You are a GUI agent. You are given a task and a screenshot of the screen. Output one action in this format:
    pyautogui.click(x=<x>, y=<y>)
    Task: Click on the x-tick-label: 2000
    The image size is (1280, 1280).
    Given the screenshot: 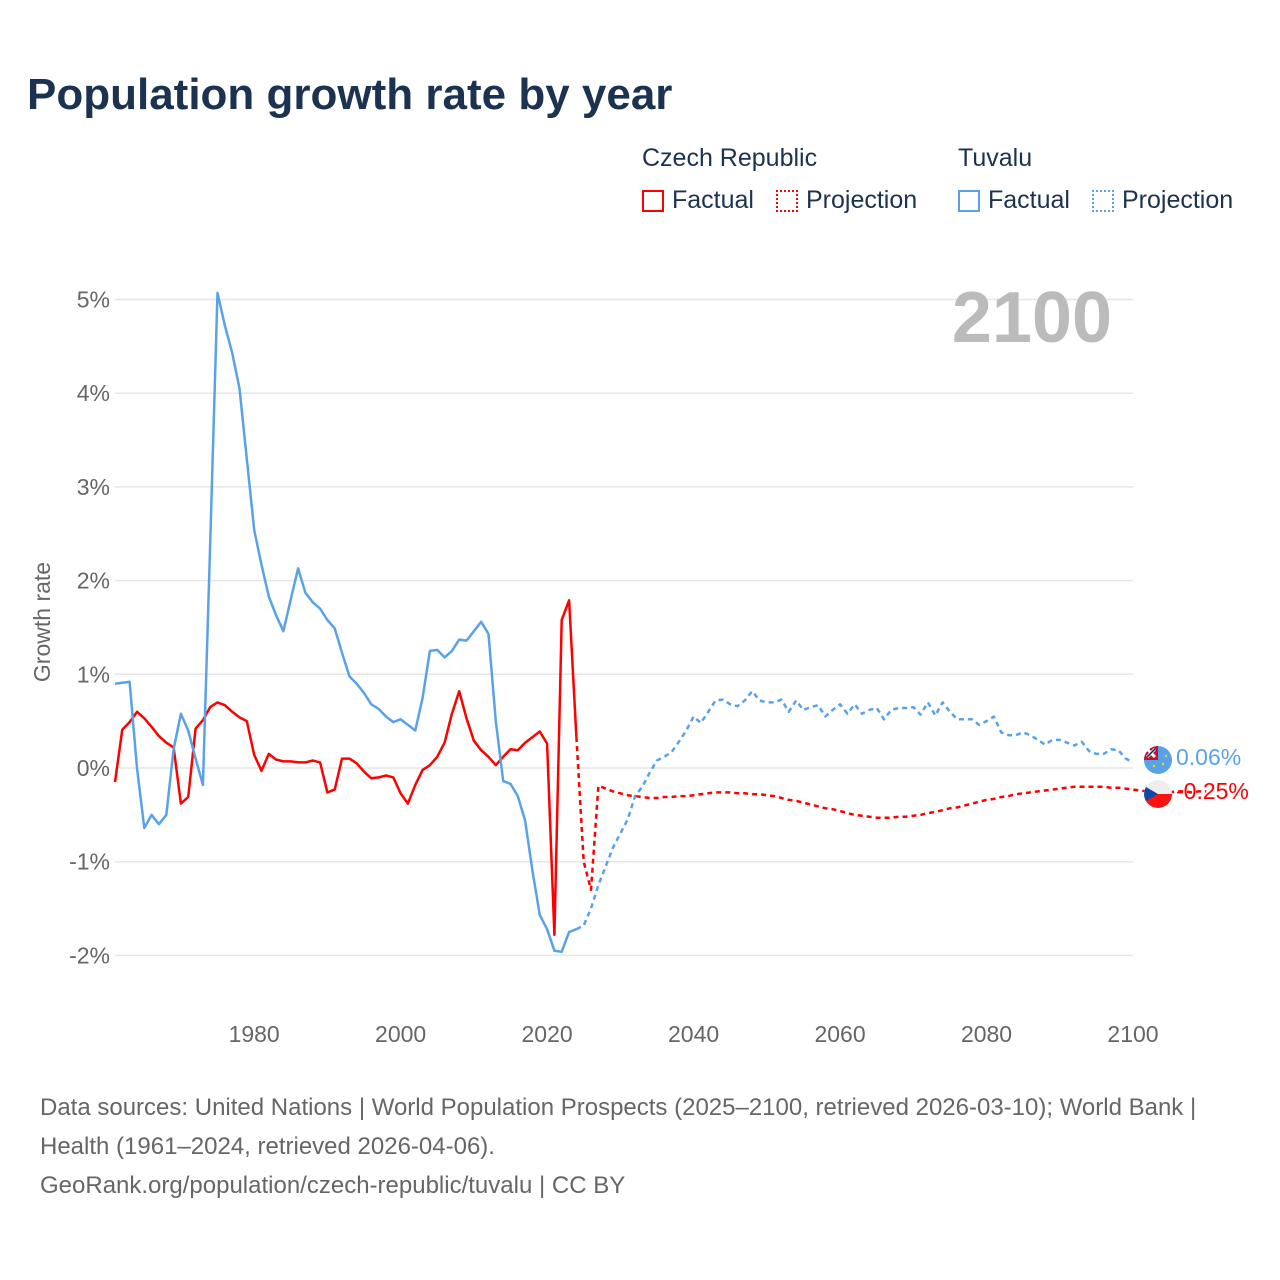 What is the action you would take?
    pyautogui.click(x=400, y=1034)
    